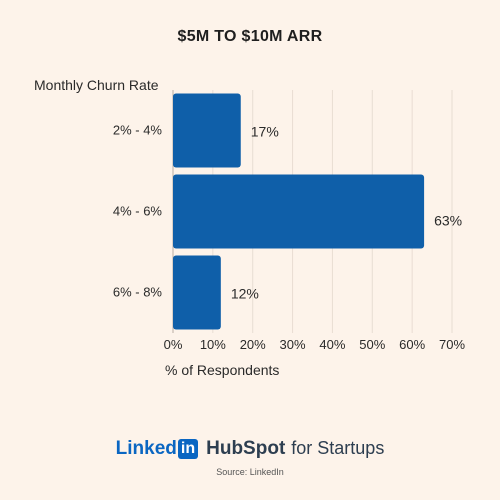  I want to click on category-label: 2% - 4%, so click(138, 130).